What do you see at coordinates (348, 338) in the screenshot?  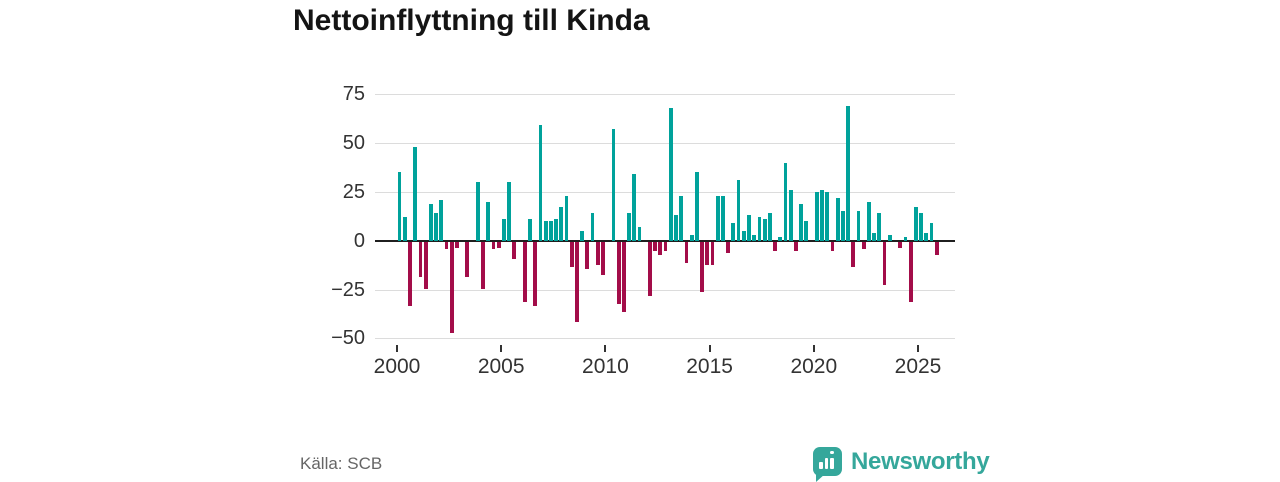 I see `y-axis-label: −50` at bounding box center [348, 338].